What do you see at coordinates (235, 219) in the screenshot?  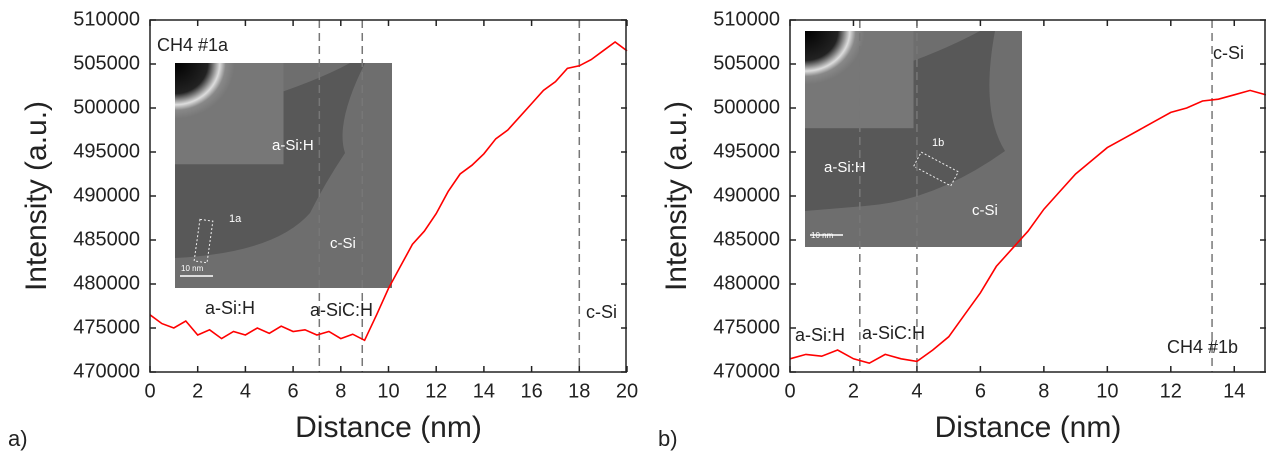 I see `inset-label: 1a` at bounding box center [235, 219].